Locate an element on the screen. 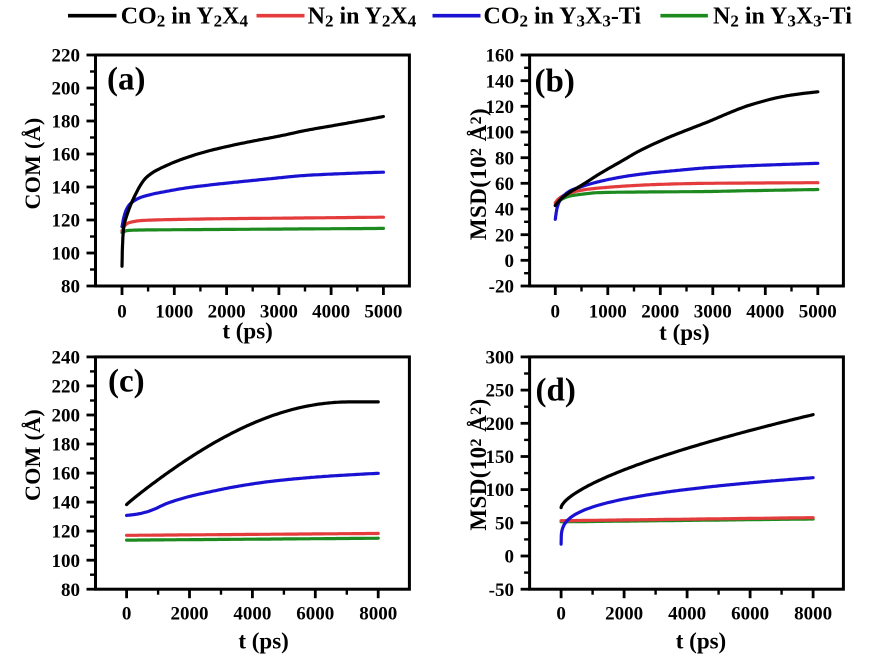 The width and height of the screenshot is (886, 663). svg-text: 150 is located at coordinates (500, 457).